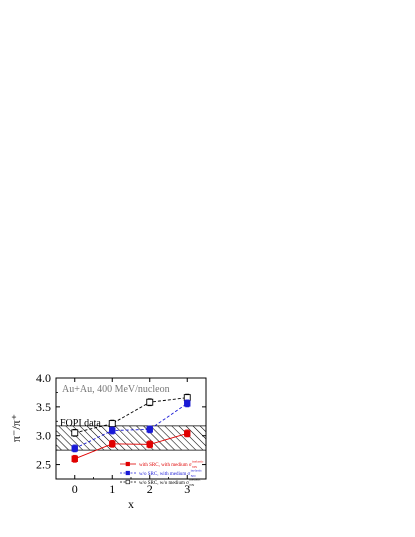 The height and width of the screenshot is (537, 415). I want to click on x-tick-label: 1, so click(112, 489).